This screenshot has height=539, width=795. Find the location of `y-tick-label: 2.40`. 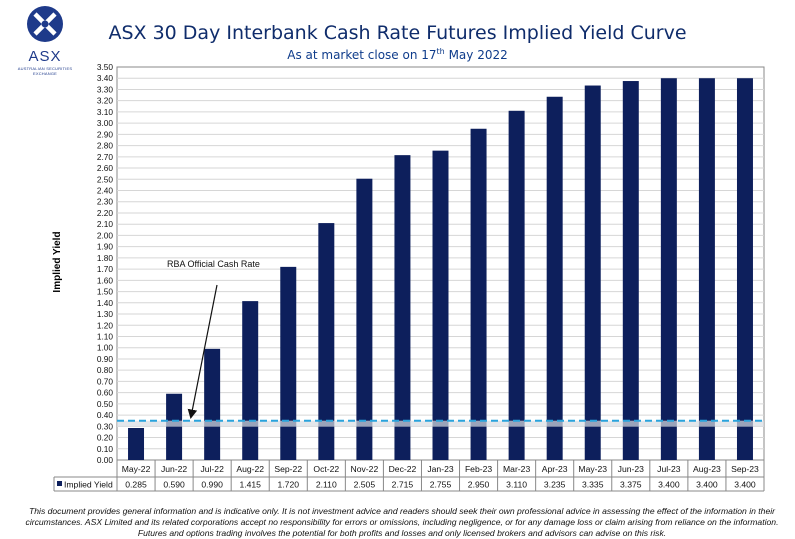

y-tick-label: 2.40 is located at coordinates (105, 191).